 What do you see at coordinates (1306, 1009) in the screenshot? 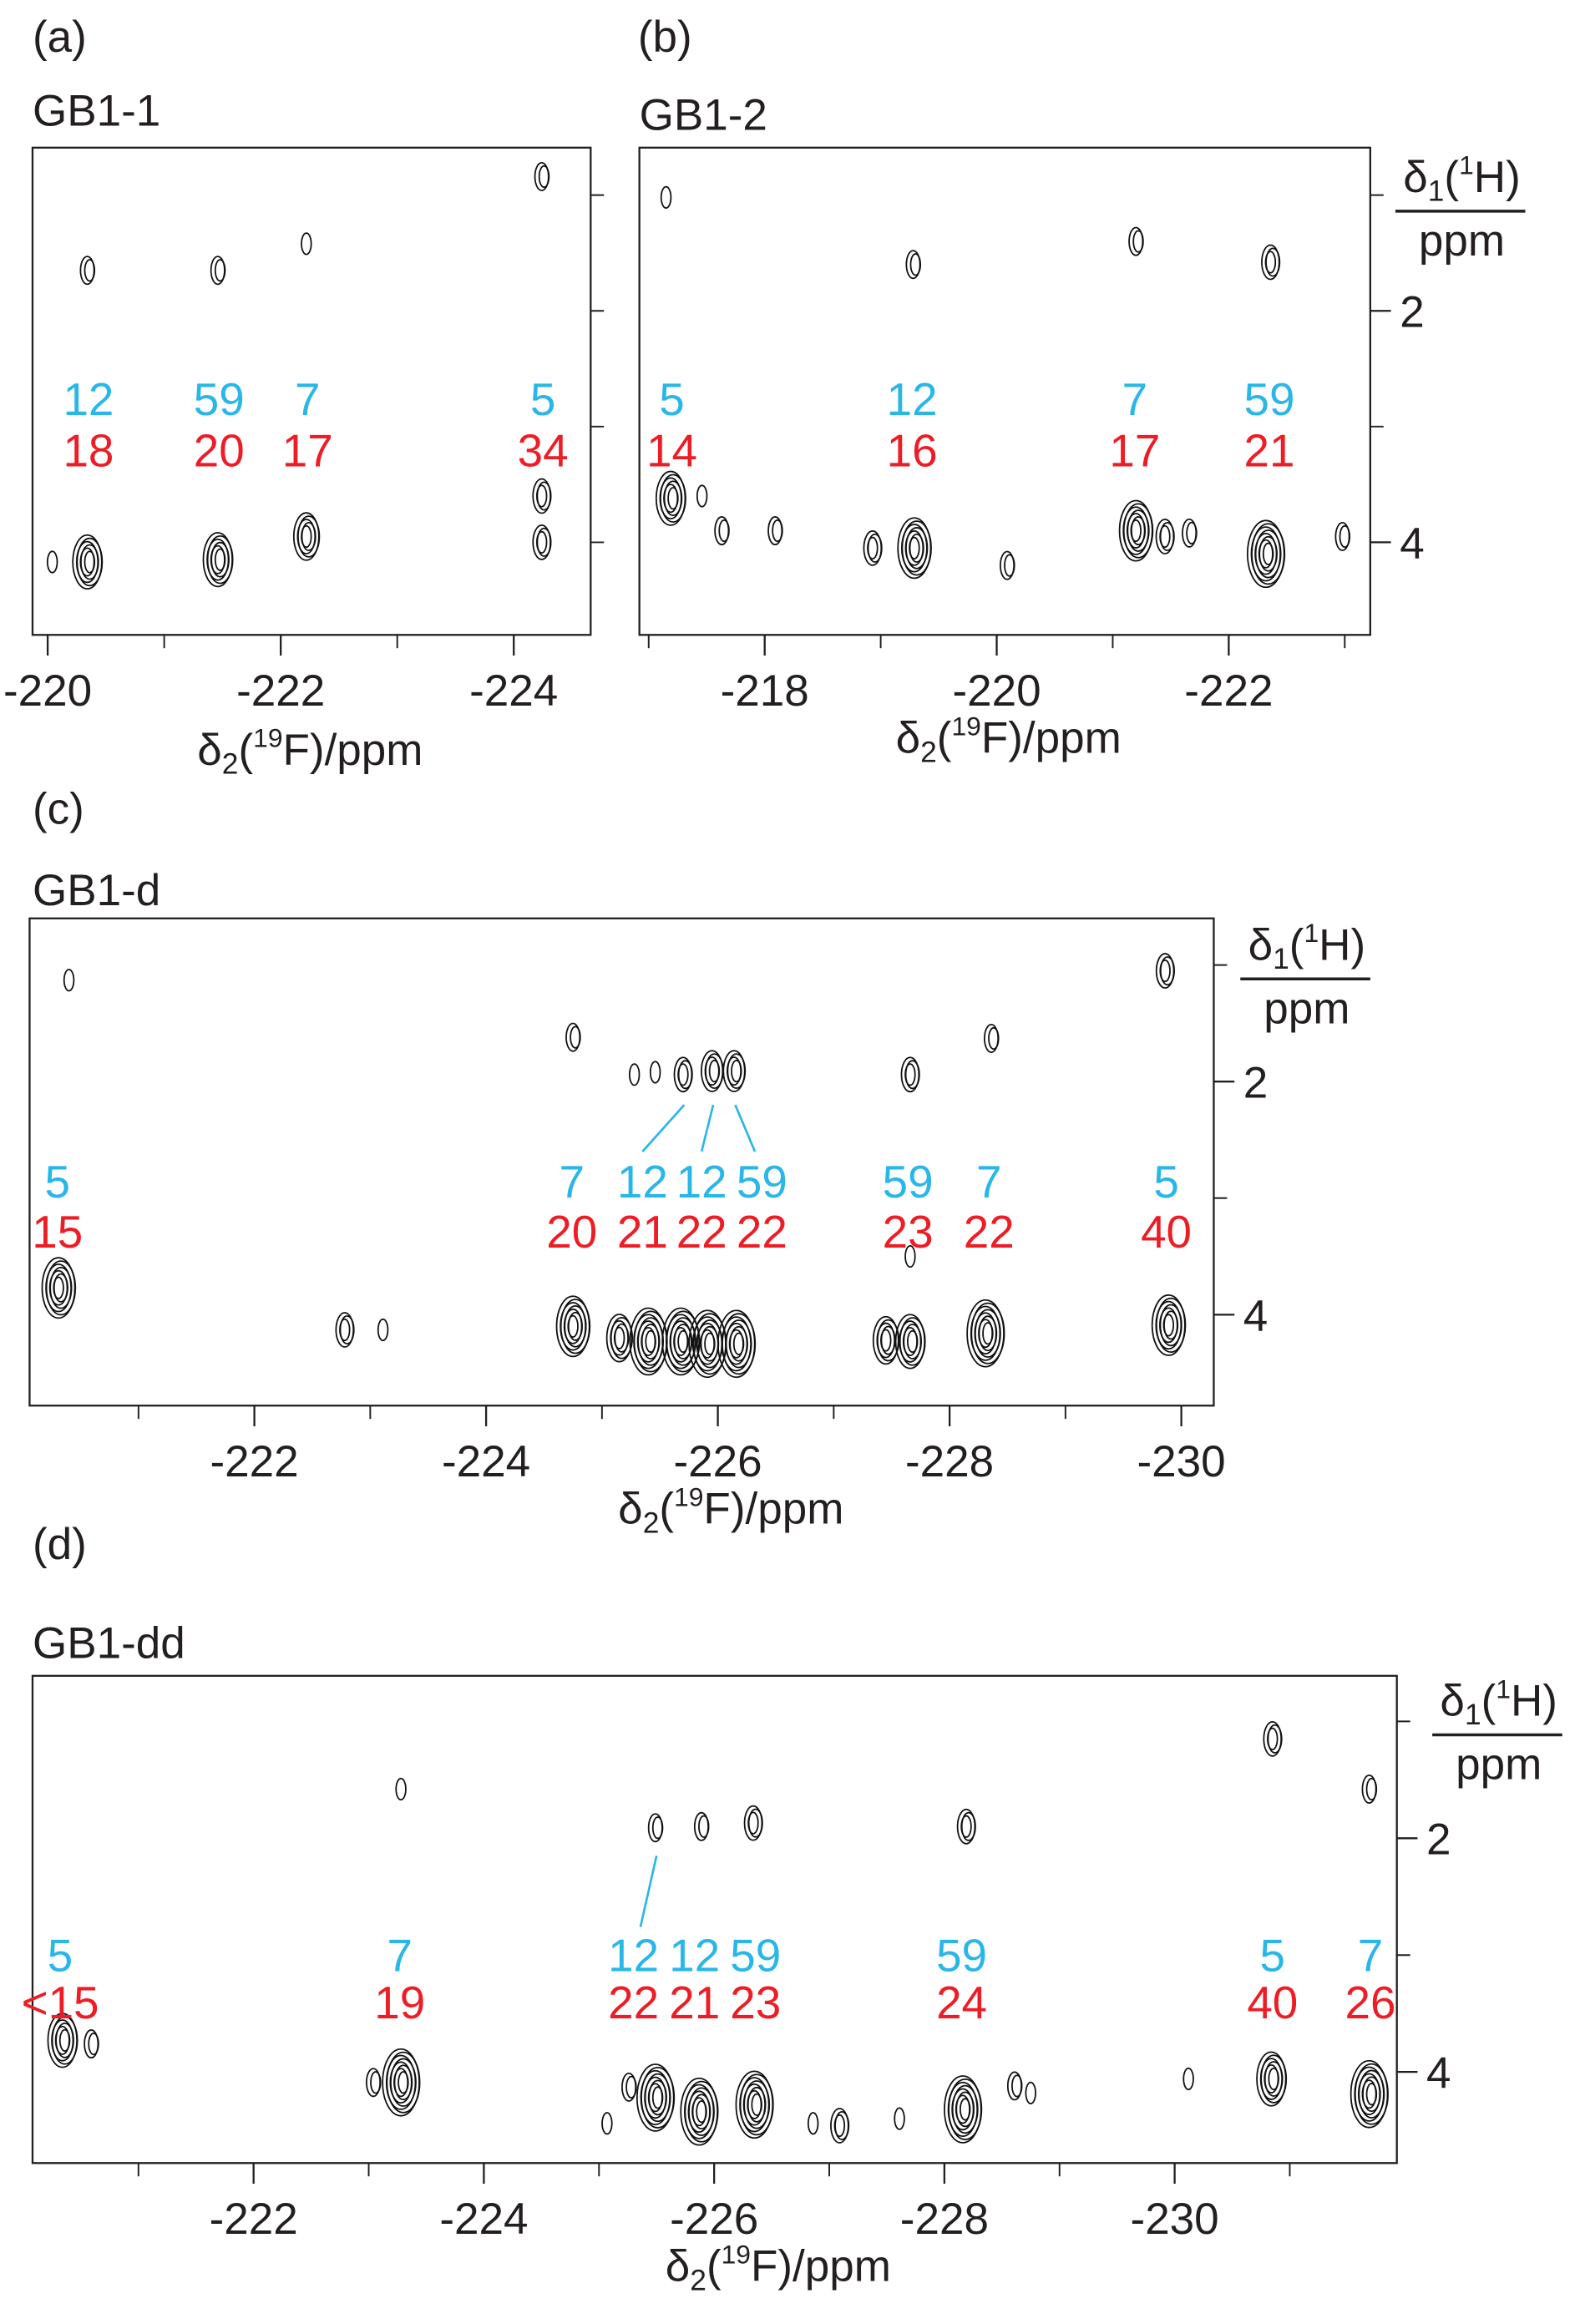
I see `y-axis-unit: ppm` at bounding box center [1306, 1009].